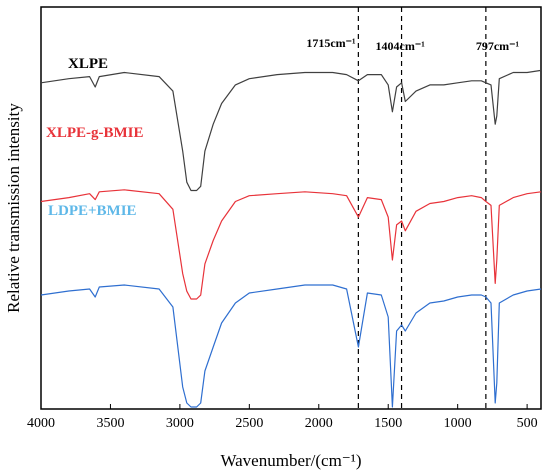 The height and width of the screenshot is (473, 550). I want to click on x-tick-label: 2000, so click(319, 423).